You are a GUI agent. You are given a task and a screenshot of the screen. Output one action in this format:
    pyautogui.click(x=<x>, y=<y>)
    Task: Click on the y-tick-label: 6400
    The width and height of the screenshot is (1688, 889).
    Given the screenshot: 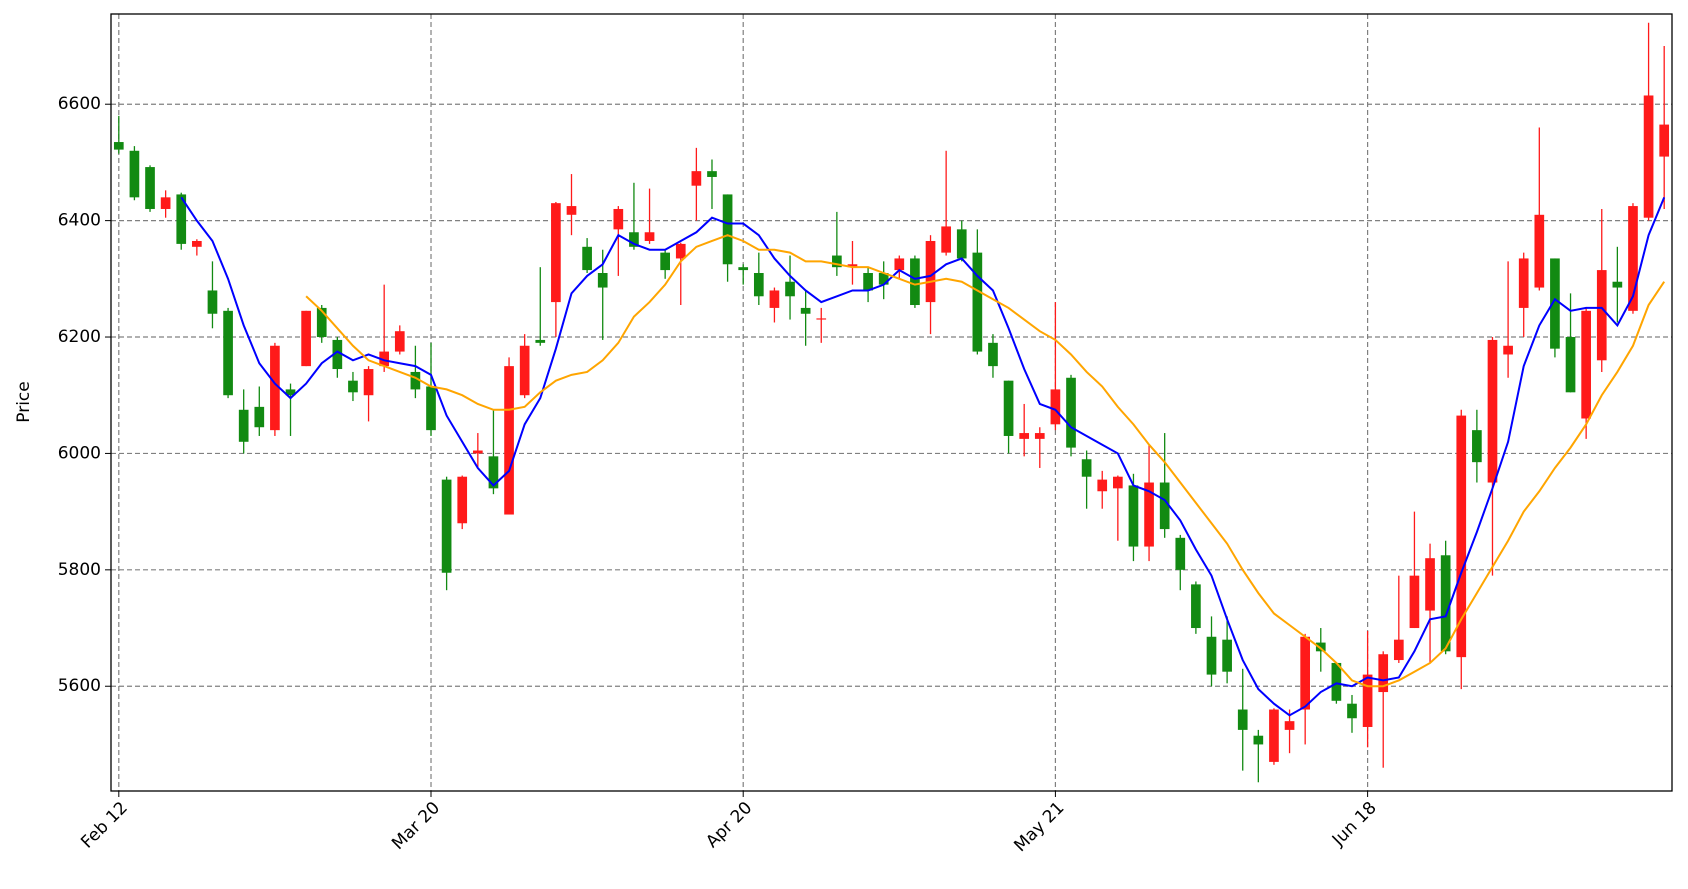 What is the action you would take?
    pyautogui.click(x=79, y=221)
    